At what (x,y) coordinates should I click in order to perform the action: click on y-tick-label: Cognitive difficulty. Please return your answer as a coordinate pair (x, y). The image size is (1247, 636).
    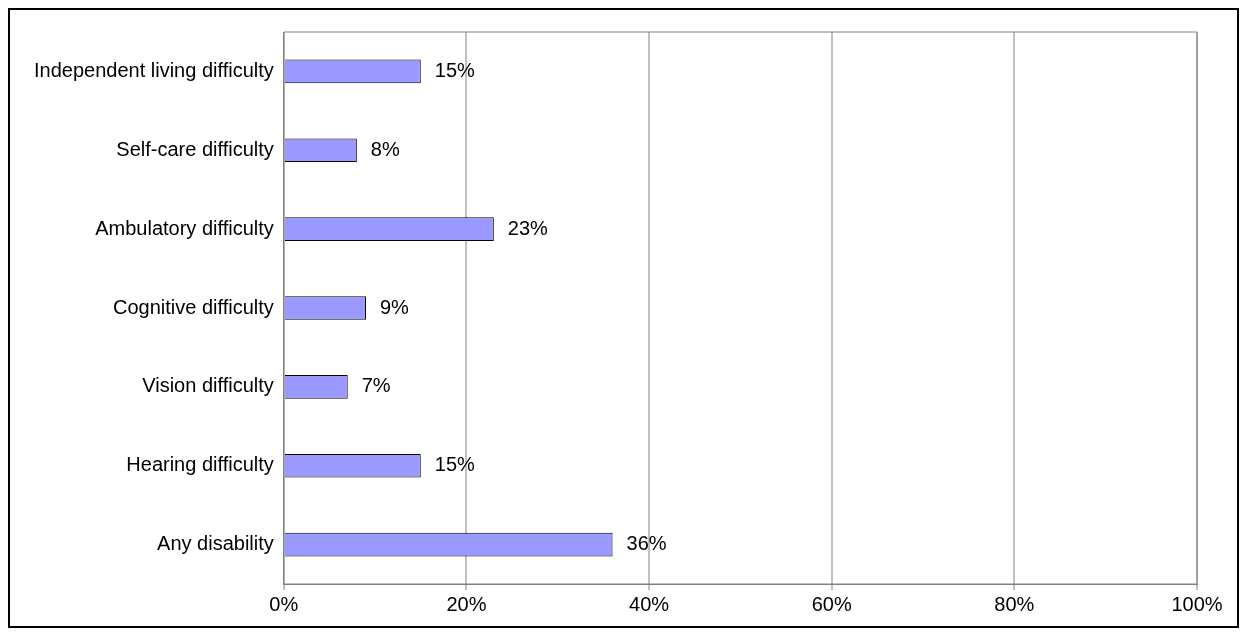
    Looking at the image, I should click on (193, 306).